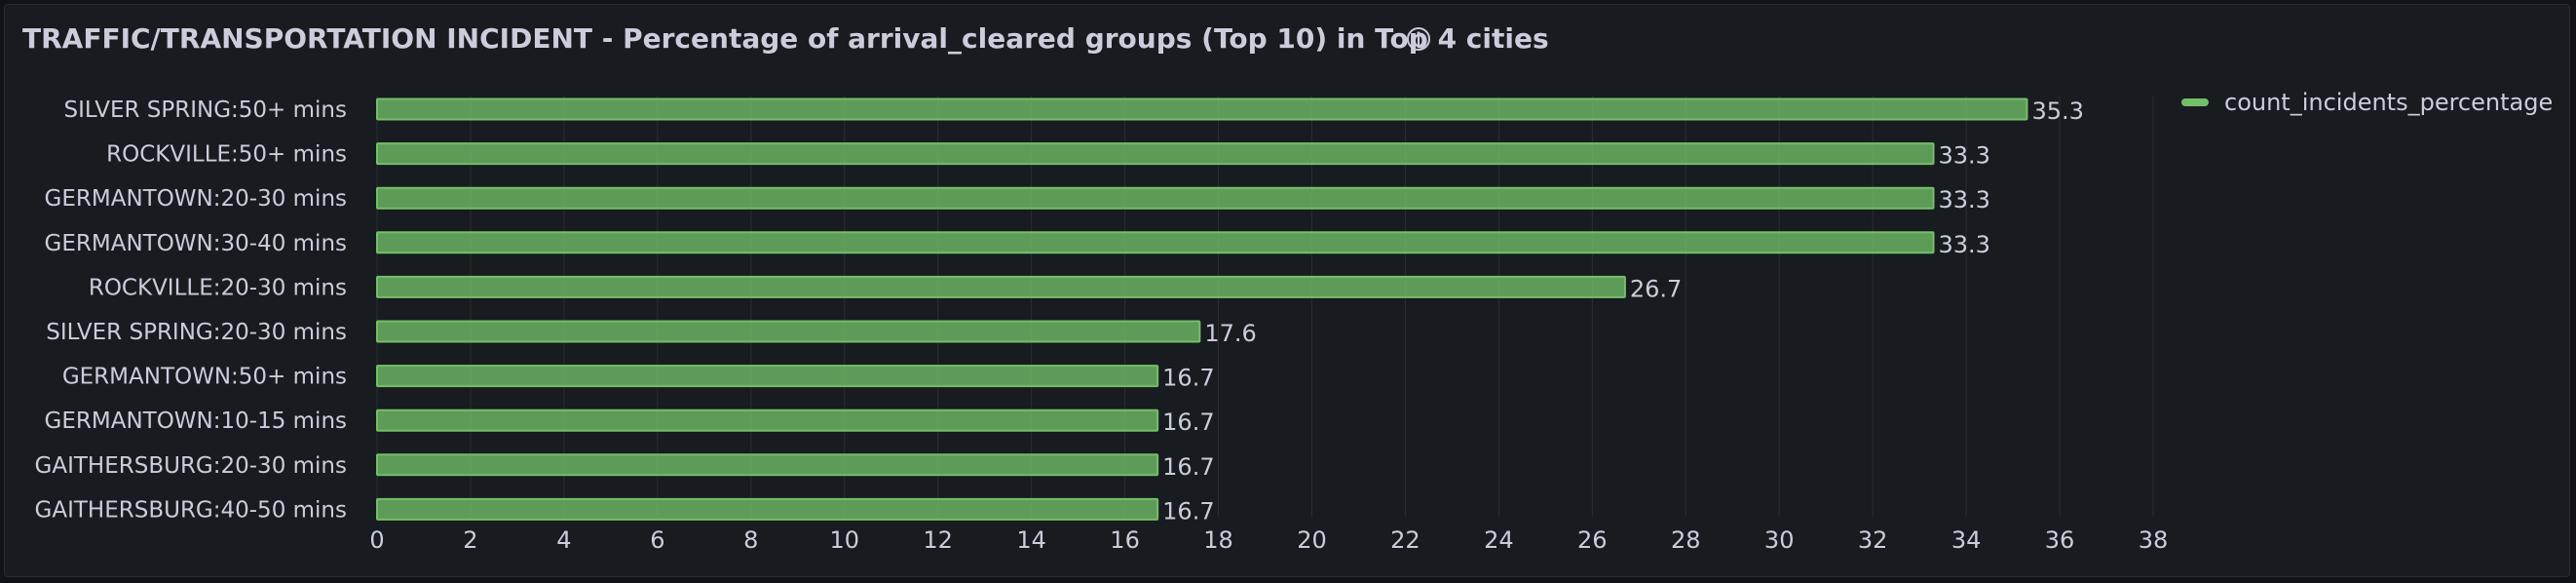 This screenshot has width=2576, height=583. I want to click on category-label: SILVER SPRING:50+ mins, so click(205, 110).